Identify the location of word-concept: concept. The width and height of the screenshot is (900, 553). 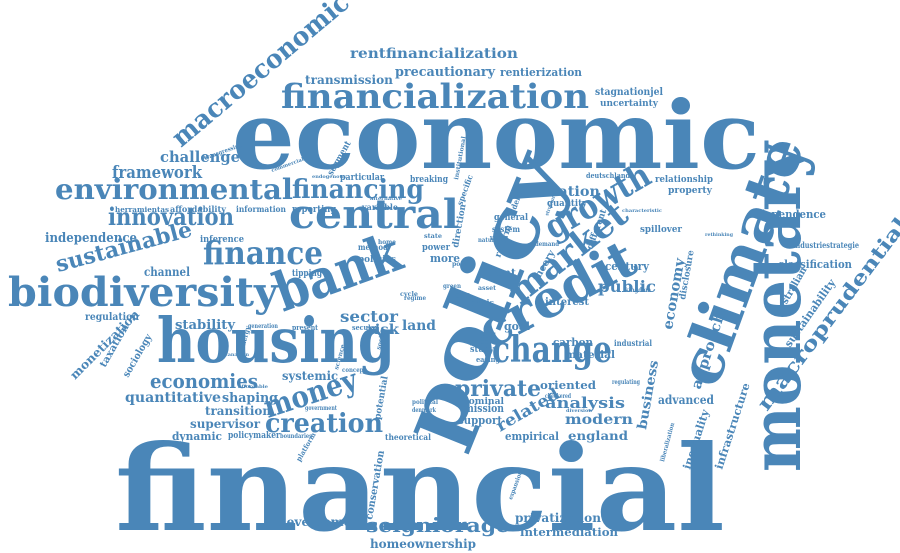
(354, 370).